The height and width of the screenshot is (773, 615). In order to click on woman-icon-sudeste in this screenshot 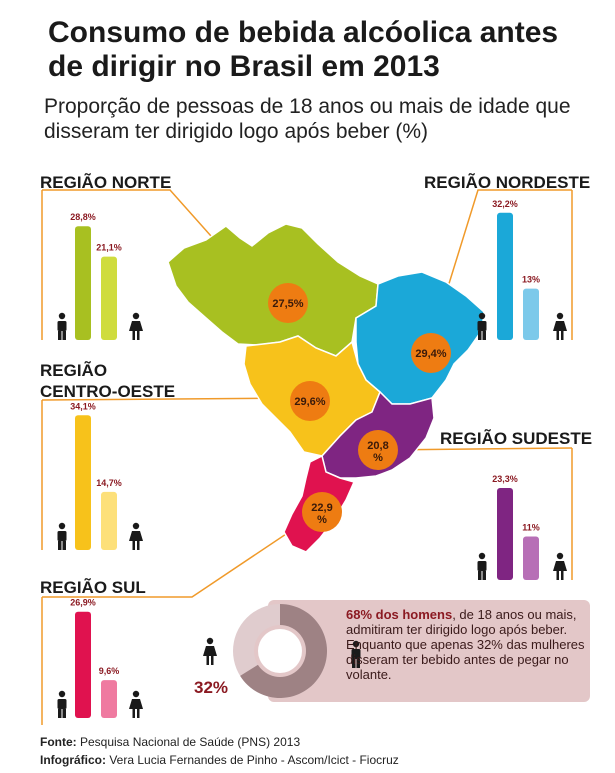, I will do `click(560, 566)`.